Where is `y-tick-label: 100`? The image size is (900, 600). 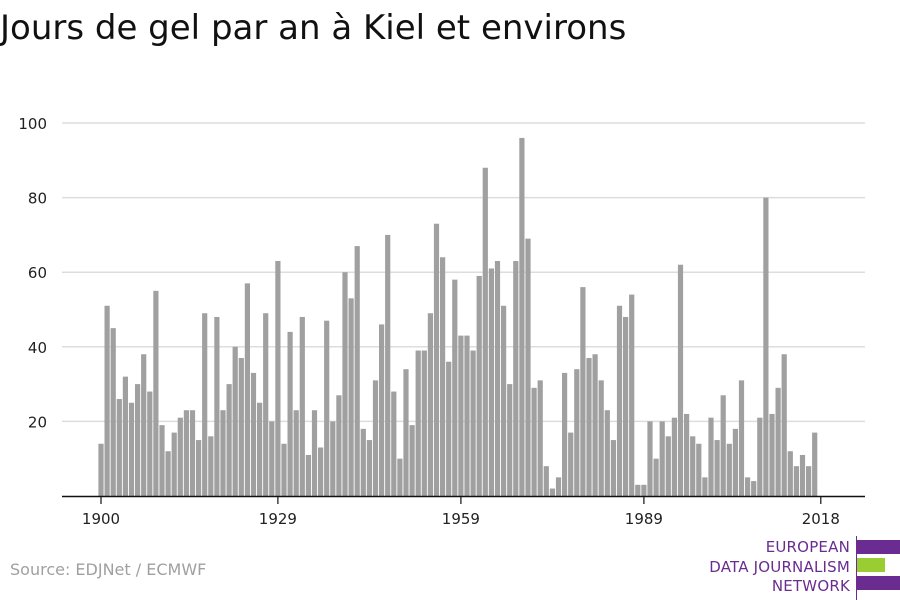 y-tick-label: 100 is located at coordinates (32, 124).